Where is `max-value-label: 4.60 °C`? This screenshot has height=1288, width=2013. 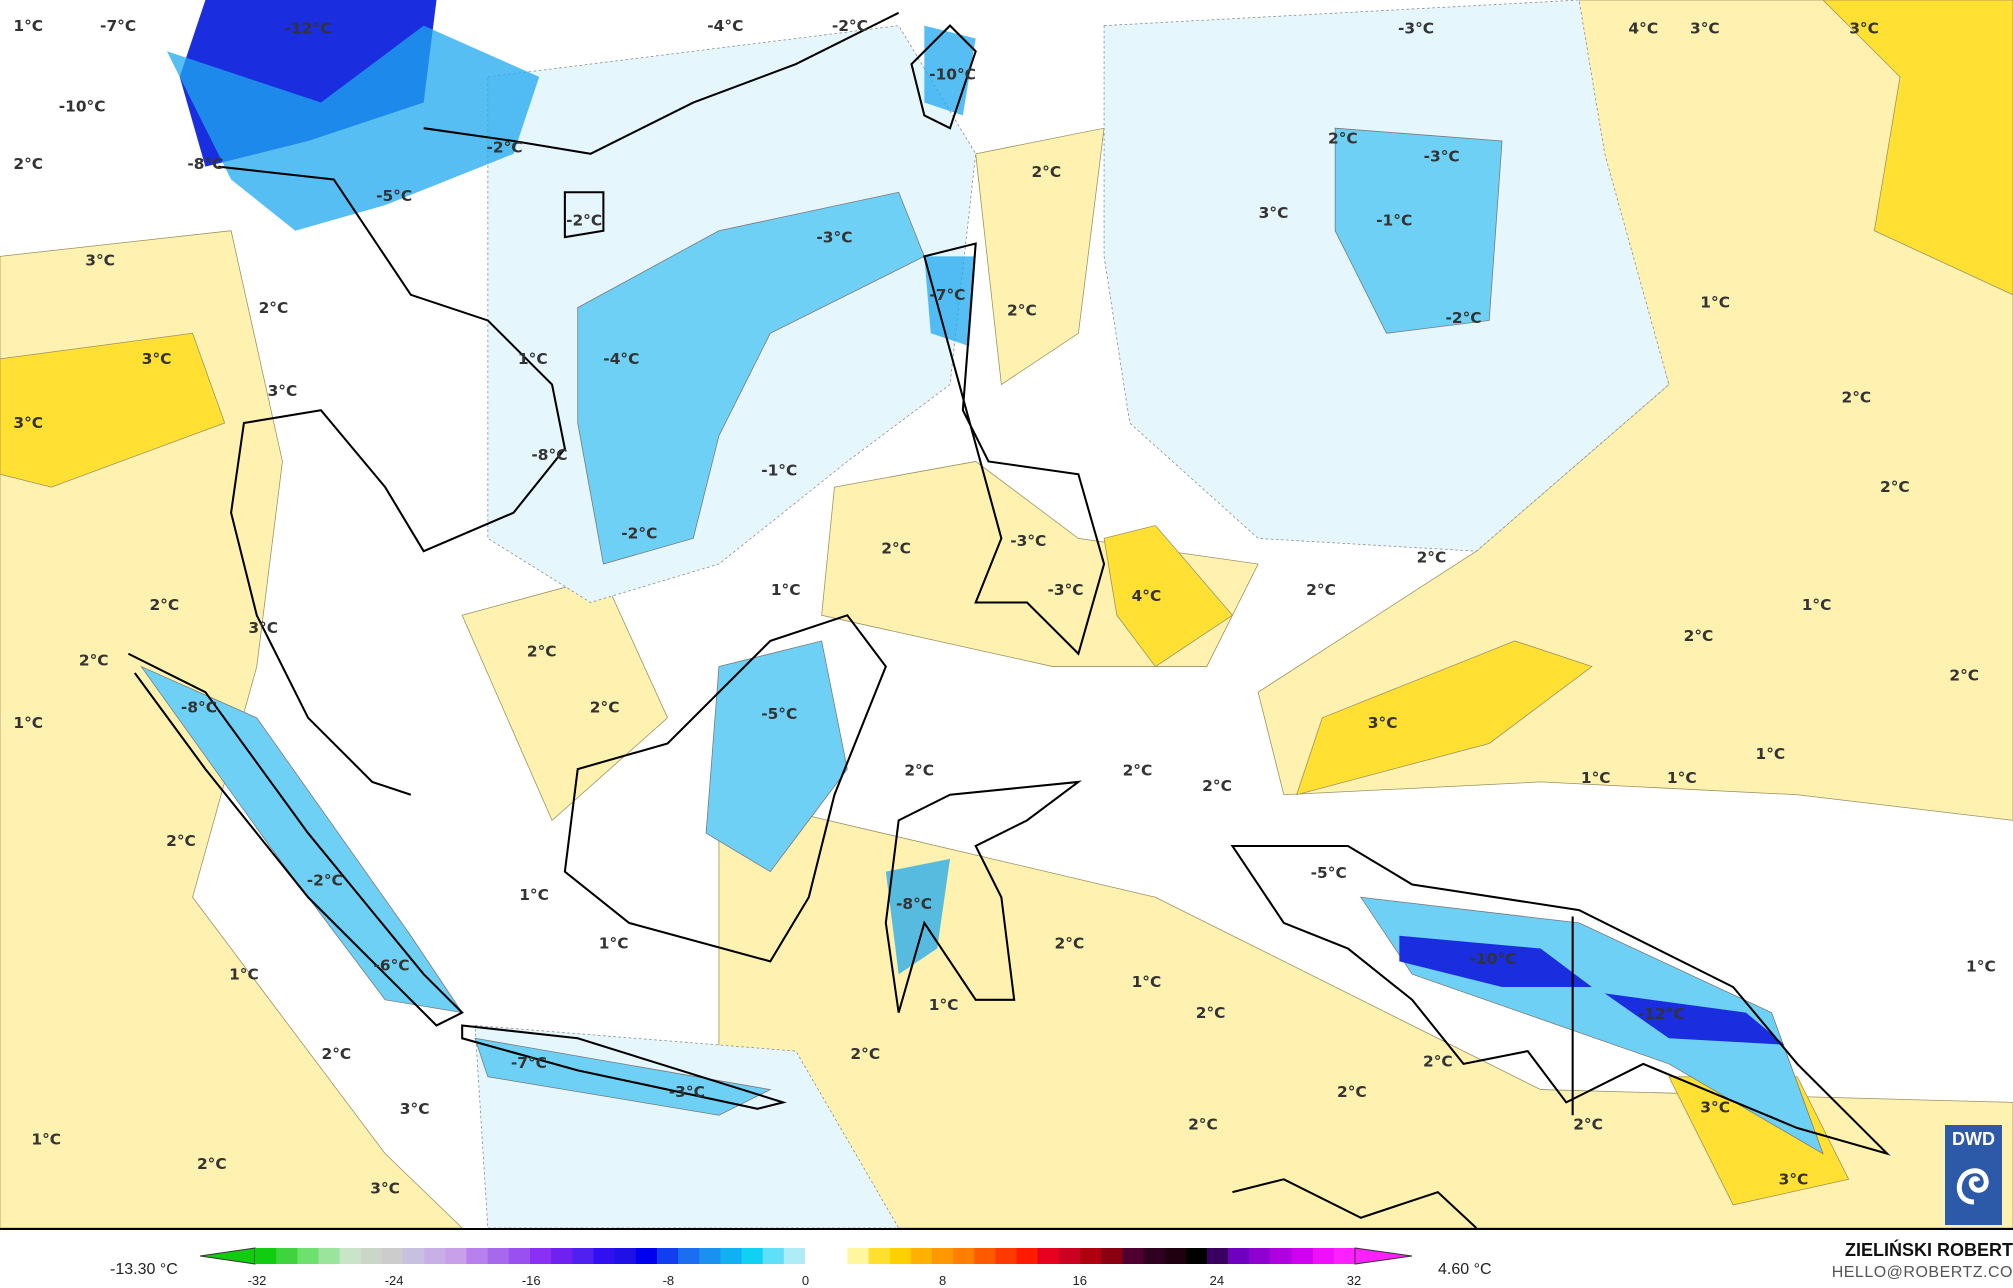
max-value-label: 4.60 °C is located at coordinates (1465, 1269).